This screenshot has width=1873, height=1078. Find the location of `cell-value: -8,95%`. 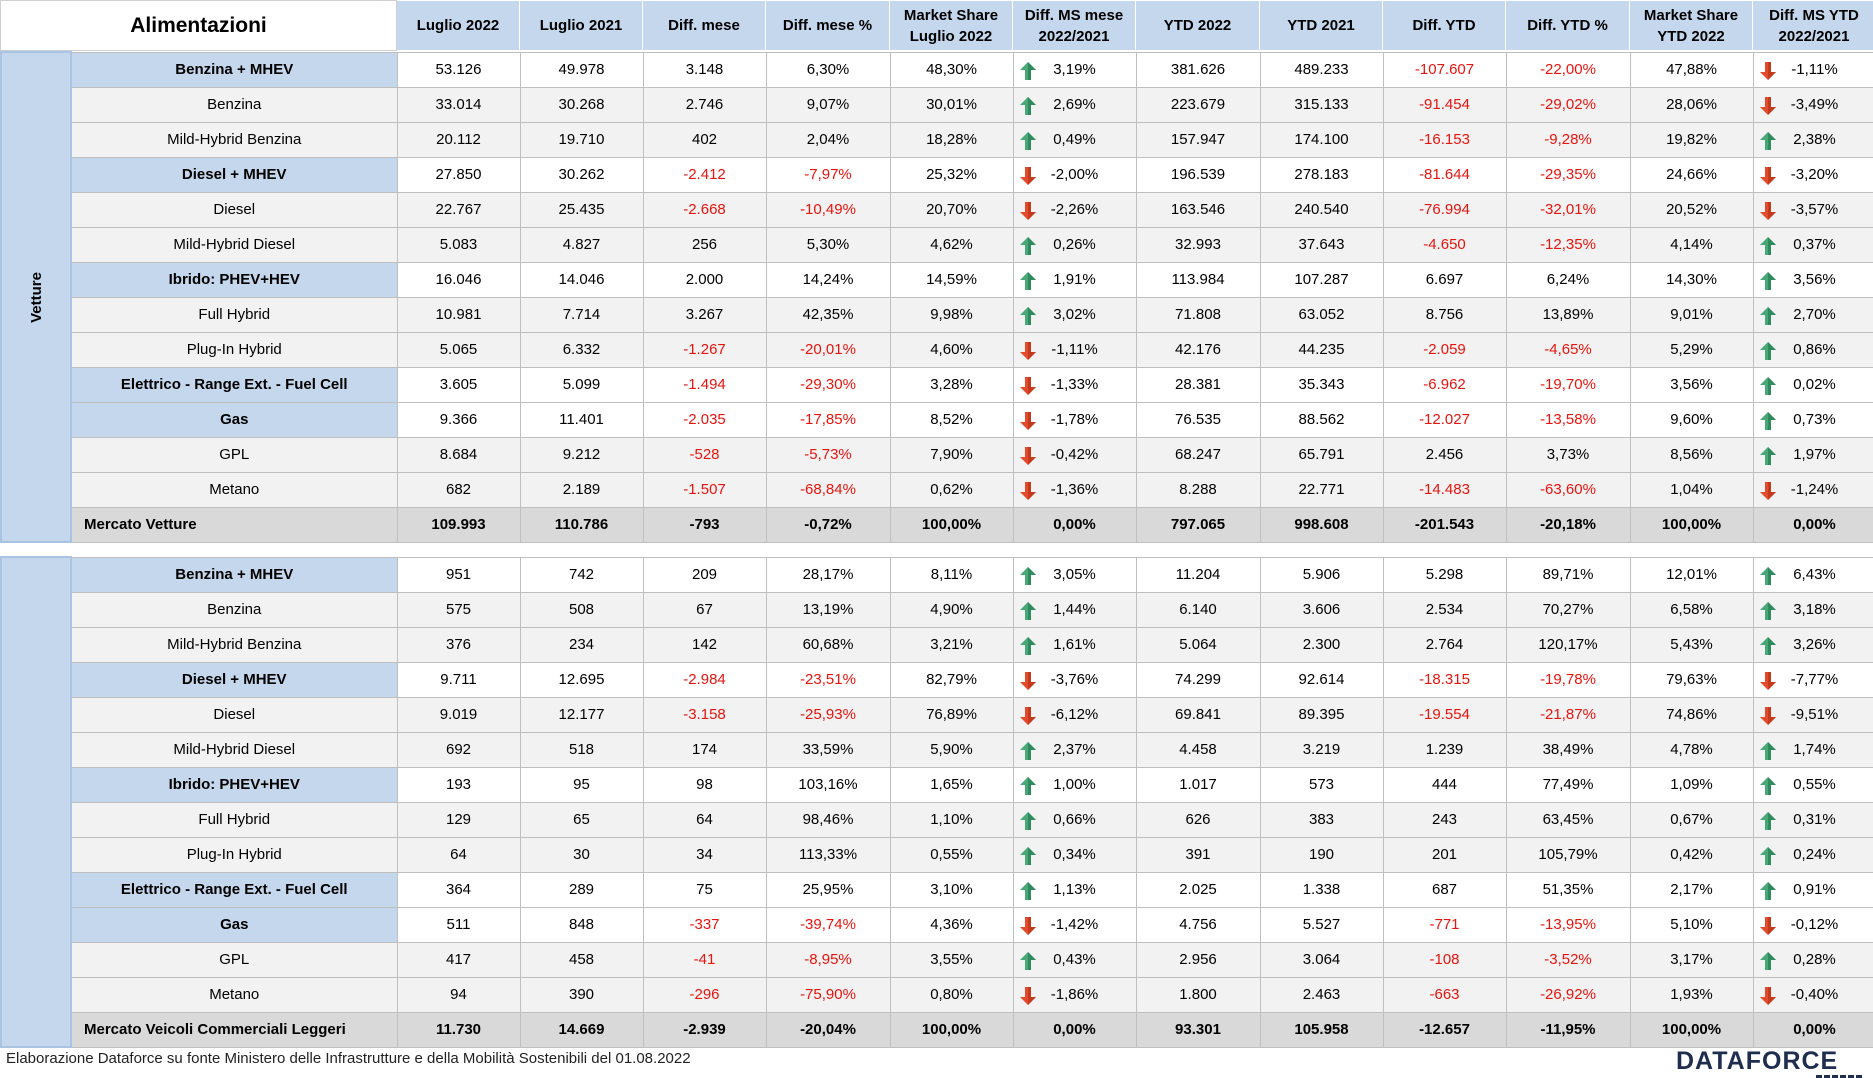

cell-value: -8,95% is located at coordinates (828, 959).